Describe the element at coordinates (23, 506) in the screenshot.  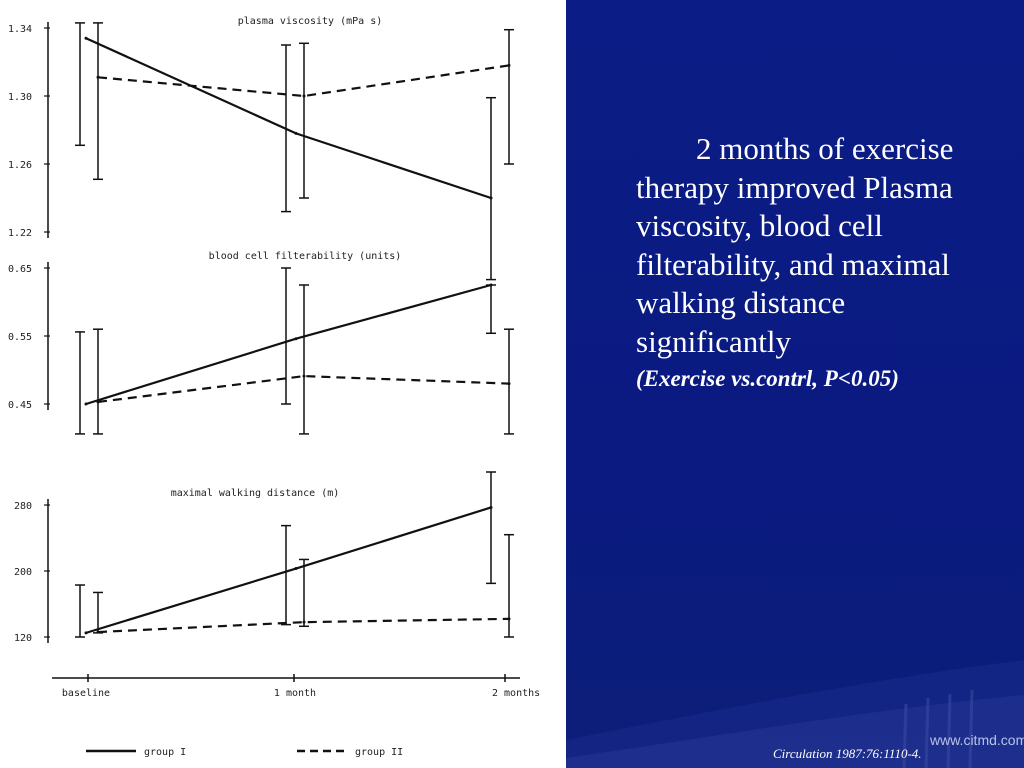
I see `y-tick-label-2-0: 280` at that location.